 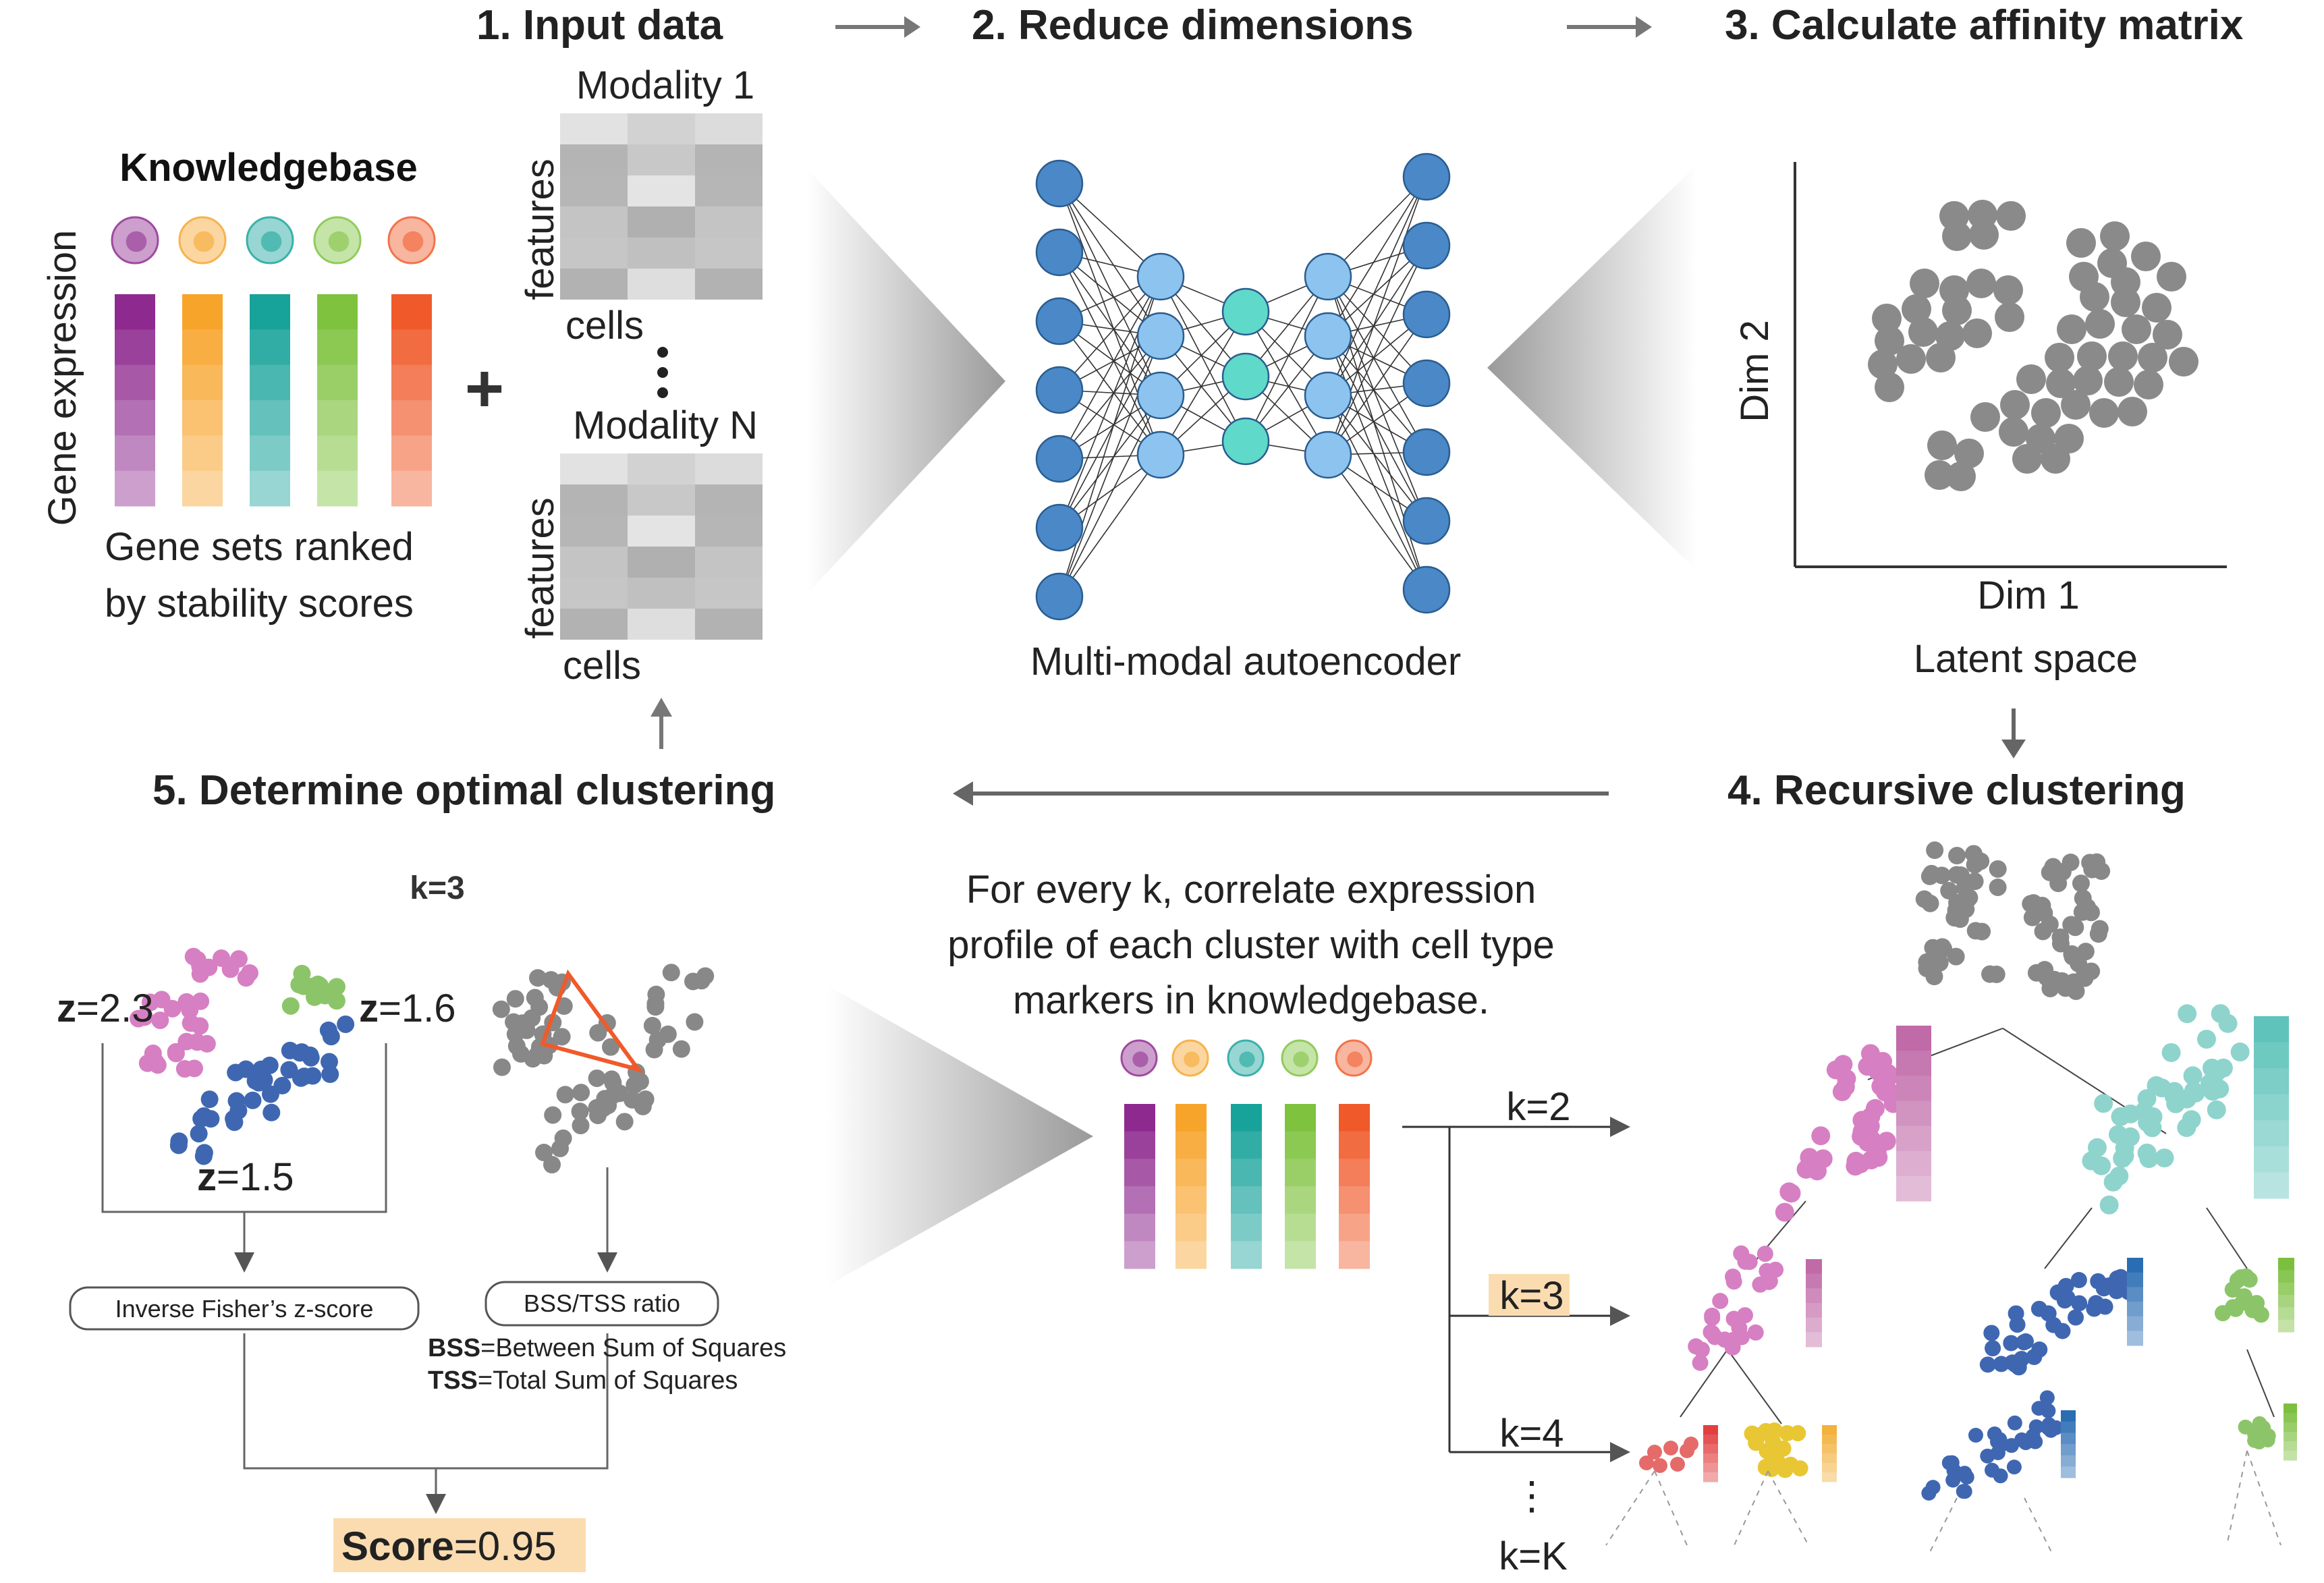 What do you see at coordinates (1246, 1058) in the screenshot?
I see `marker-icons` at bounding box center [1246, 1058].